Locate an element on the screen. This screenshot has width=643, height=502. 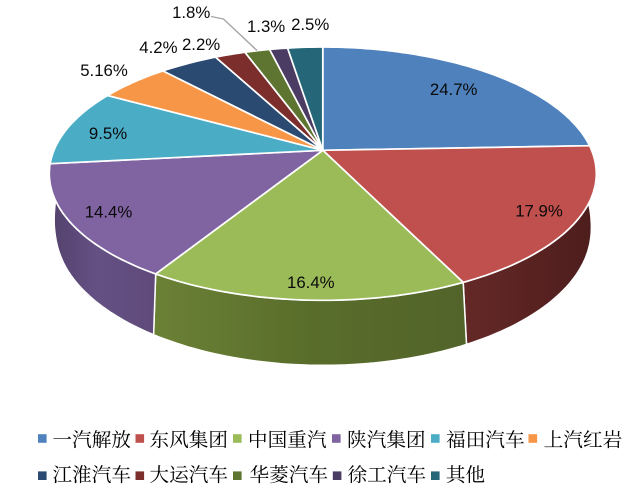
svg-text: 2.2% is located at coordinates (201, 44).